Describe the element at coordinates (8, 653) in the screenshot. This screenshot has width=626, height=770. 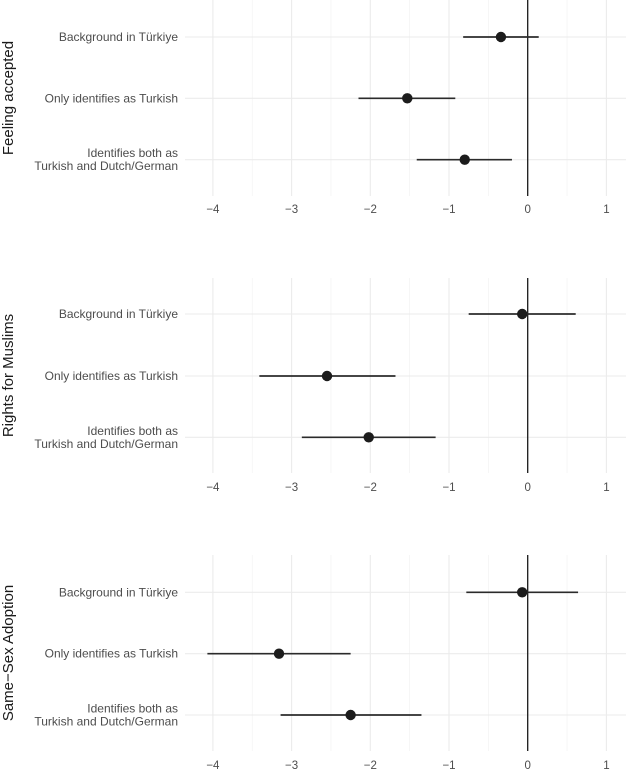
I see `panel-label: Same−Sex Adoption` at that location.